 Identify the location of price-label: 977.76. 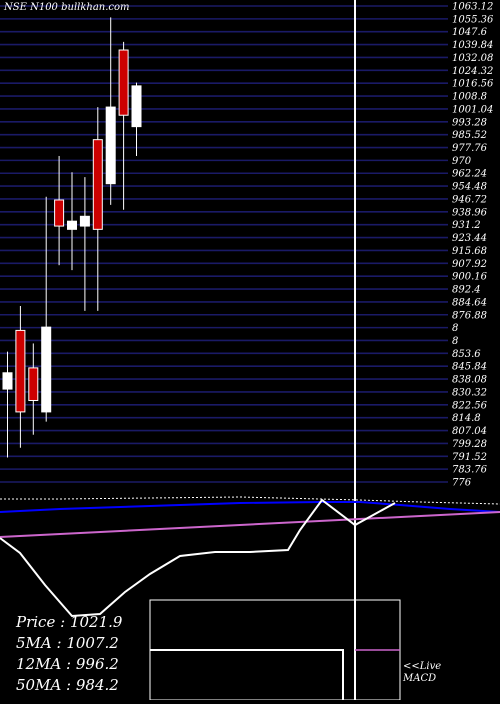
(470, 148).